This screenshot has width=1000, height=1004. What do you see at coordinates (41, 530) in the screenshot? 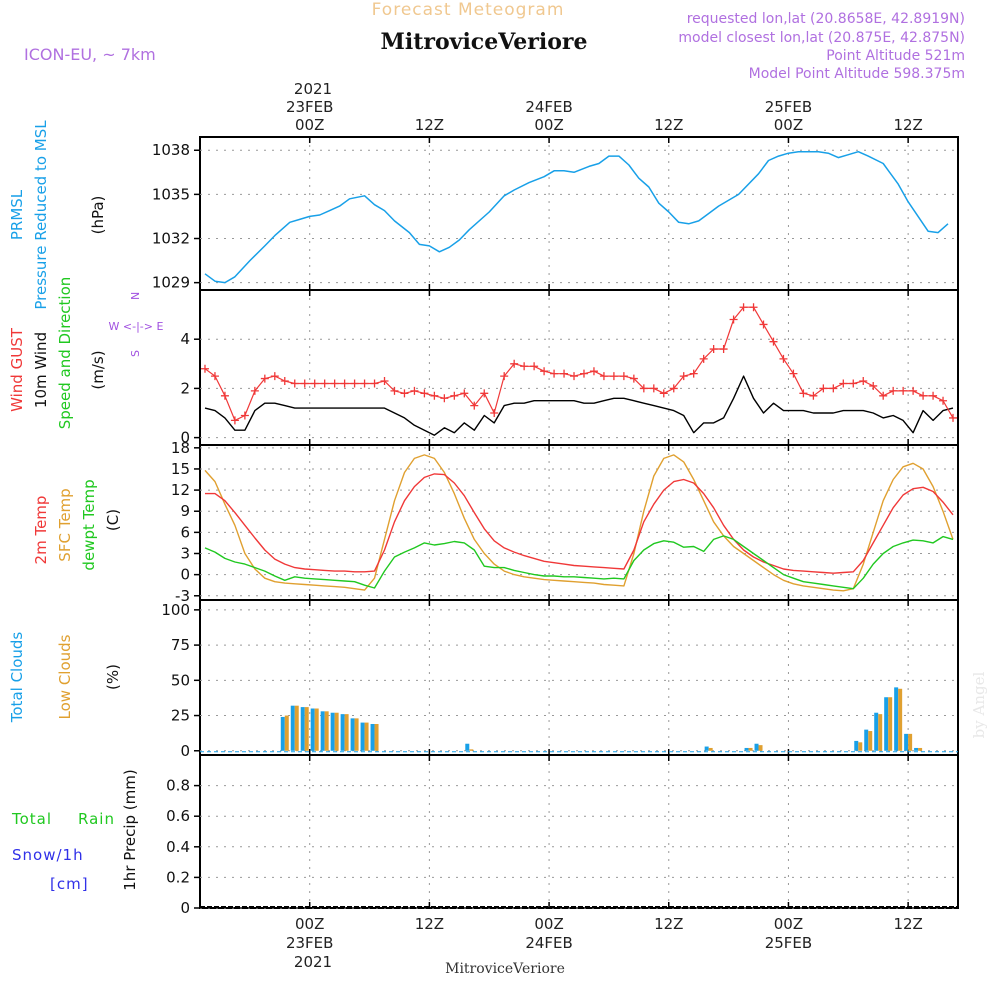
I see `temp2m-label: 2m Temp` at bounding box center [41, 530].